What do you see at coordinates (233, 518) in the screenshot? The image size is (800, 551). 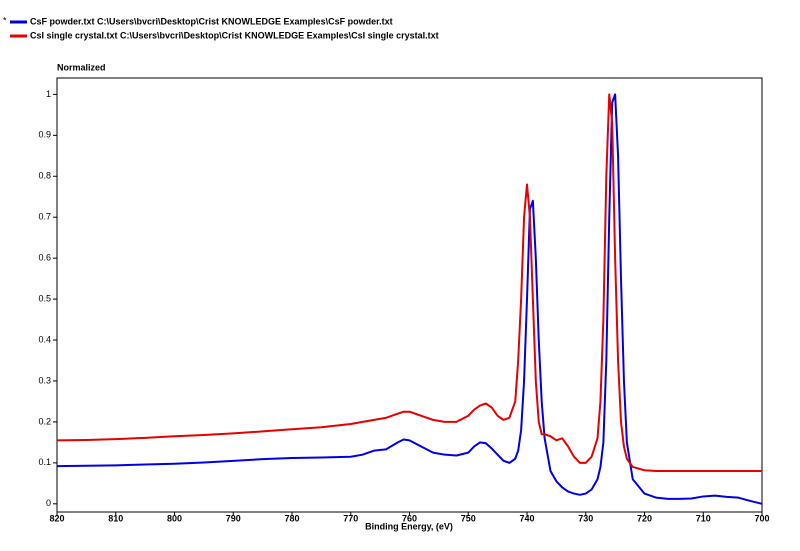 I see `x-tick-label: 790` at bounding box center [233, 518].